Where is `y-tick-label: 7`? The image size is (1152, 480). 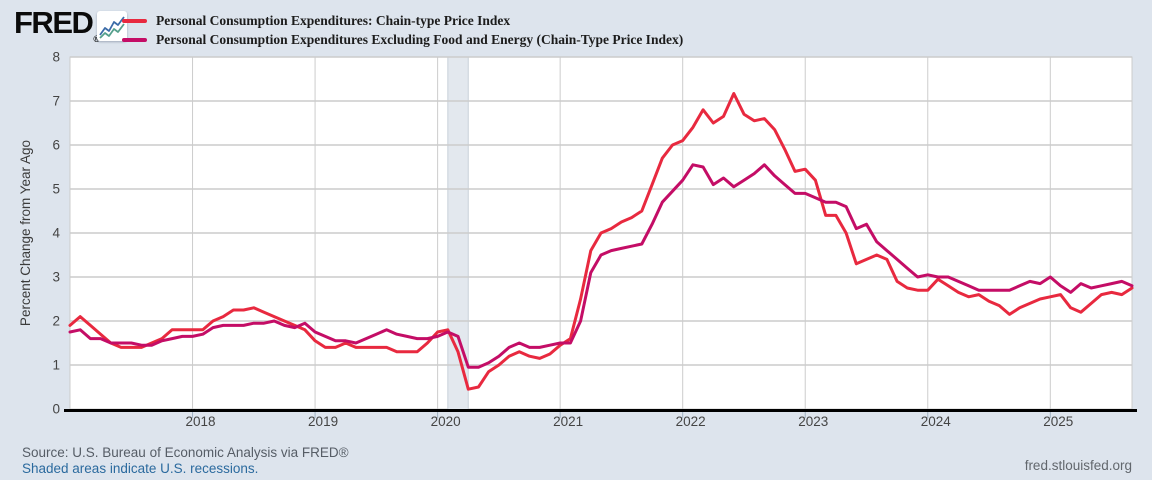 y-tick-label: 7 is located at coordinates (56, 101).